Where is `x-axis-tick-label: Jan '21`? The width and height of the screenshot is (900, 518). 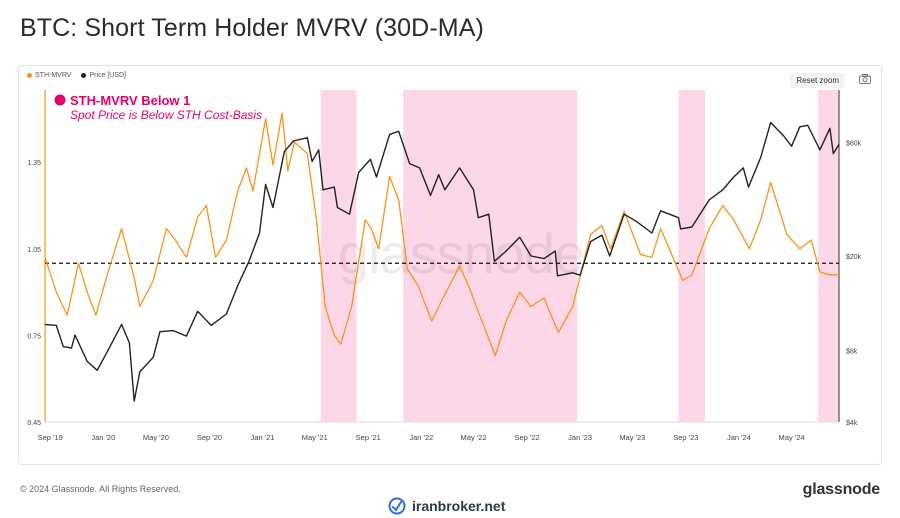 x-axis-tick-label: Jan '21 is located at coordinates (263, 437).